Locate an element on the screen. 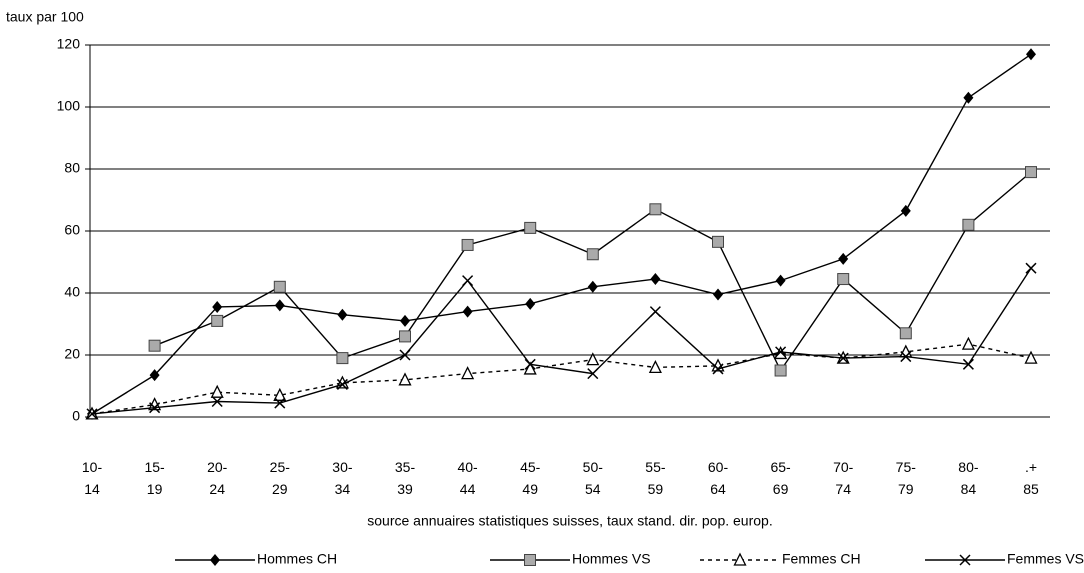  legend-label: Femmes CH is located at coordinates (821, 559).